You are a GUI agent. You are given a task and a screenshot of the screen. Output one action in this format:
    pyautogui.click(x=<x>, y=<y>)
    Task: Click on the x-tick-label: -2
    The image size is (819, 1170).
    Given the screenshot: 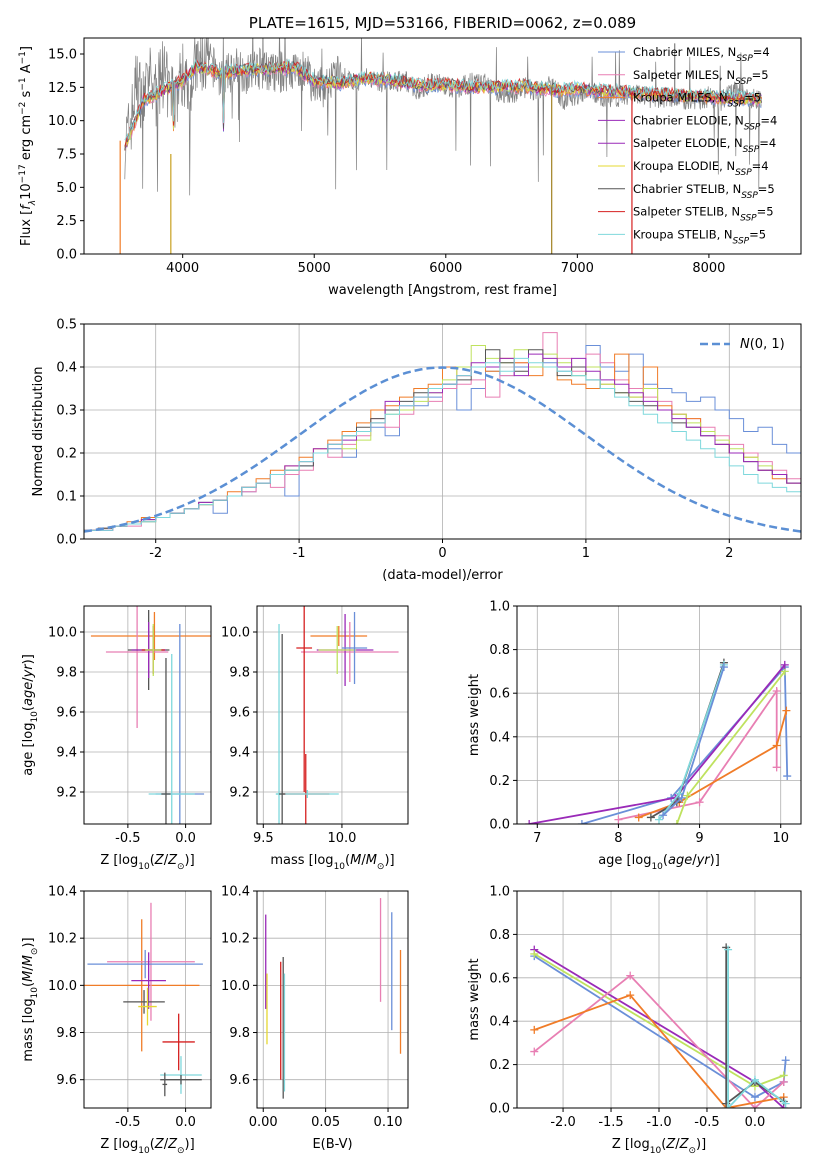 What is the action you would take?
    pyautogui.click(x=155, y=553)
    